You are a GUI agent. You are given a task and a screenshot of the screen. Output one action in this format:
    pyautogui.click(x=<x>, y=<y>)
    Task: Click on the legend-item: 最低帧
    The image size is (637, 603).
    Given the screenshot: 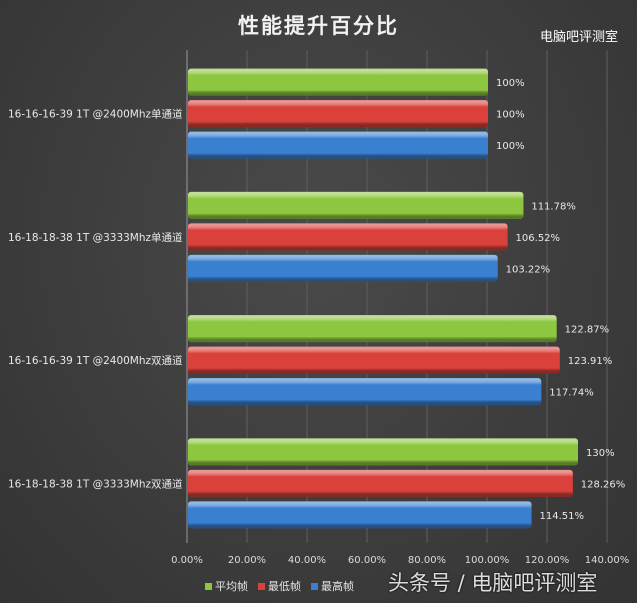 What is the action you would take?
    pyautogui.click(x=279, y=586)
    